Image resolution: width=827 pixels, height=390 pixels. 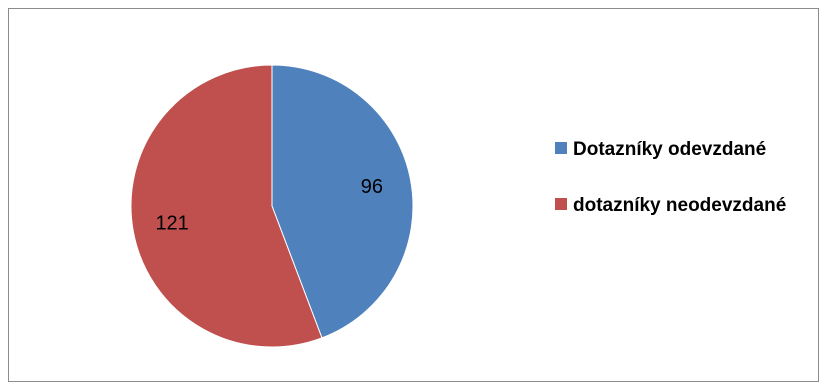 I want to click on legend-swatch-odevzdane, so click(x=561, y=148).